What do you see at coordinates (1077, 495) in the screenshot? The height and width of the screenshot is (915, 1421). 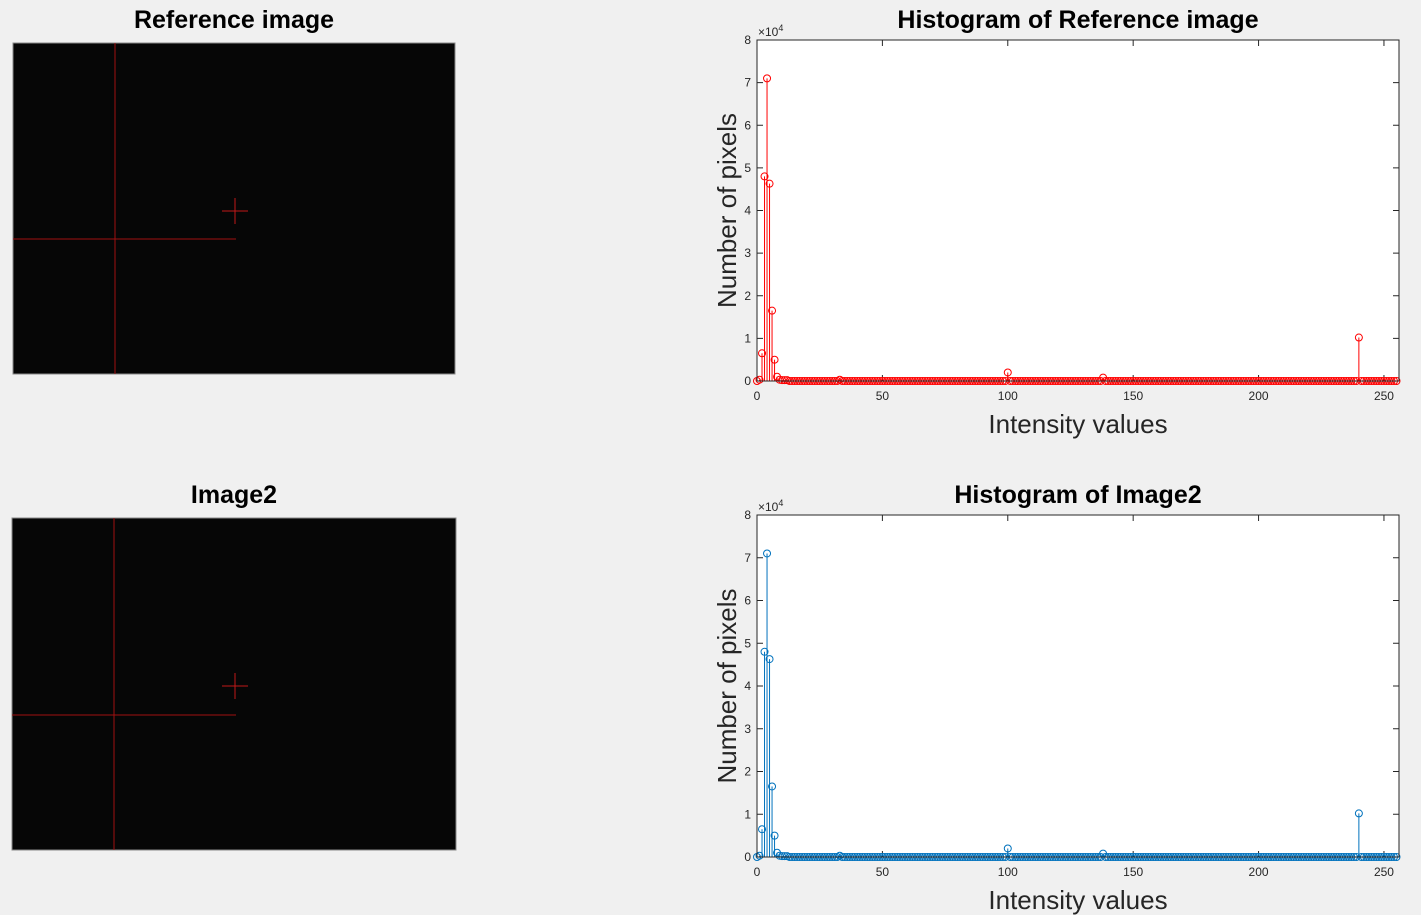 I see `chart-title: Histogram of Image2` at bounding box center [1077, 495].